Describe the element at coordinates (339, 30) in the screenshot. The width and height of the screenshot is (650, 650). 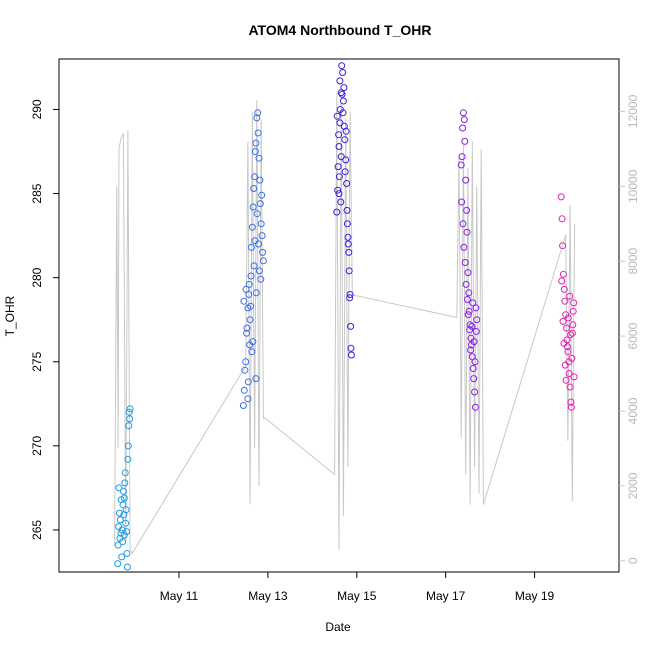
I see `chart-title: ATOM4 Northbound T_OHR` at that location.